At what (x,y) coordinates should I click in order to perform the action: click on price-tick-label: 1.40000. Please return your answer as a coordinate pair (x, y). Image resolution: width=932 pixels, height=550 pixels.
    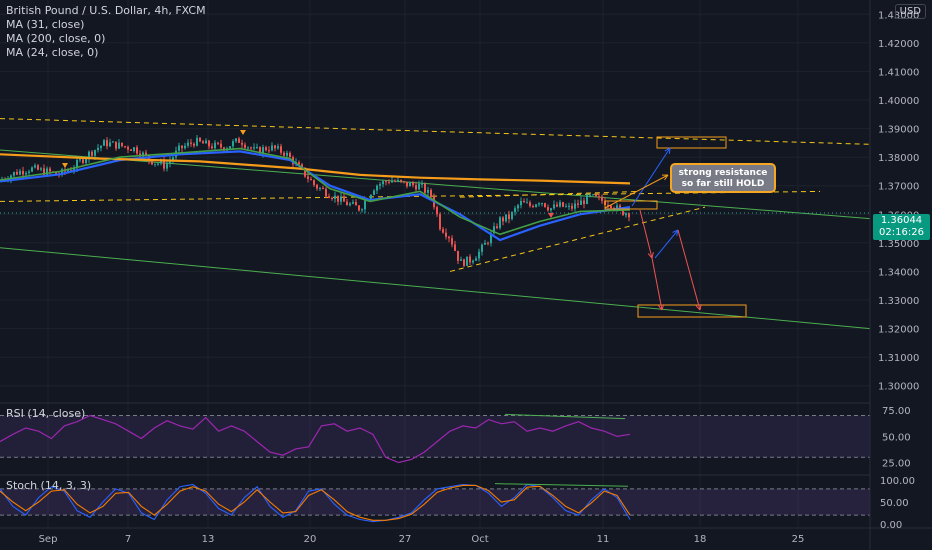
    Looking at the image, I should click on (898, 101).